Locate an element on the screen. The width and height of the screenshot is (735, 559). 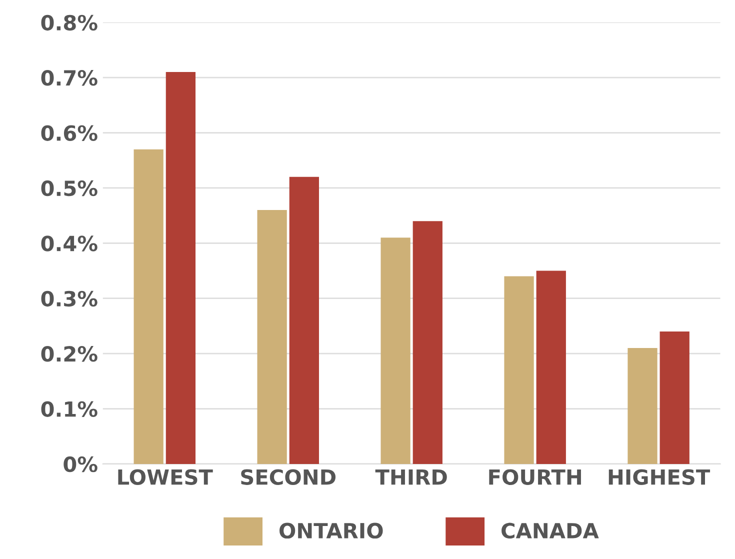
x-tick-label: HIGHEST is located at coordinates (659, 477).